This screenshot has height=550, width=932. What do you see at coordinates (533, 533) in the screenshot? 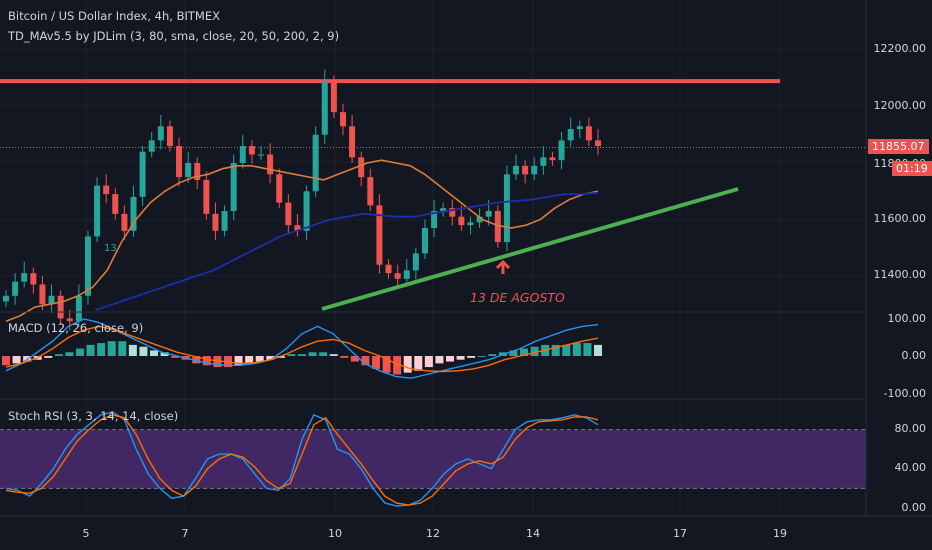
I see `time-axis-label: 14` at bounding box center [533, 533].